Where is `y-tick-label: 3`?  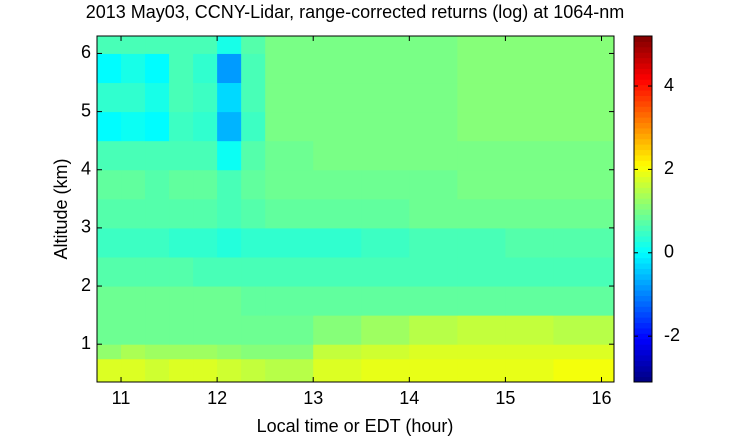 y-tick-label: 3 is located at coordinates (86, 227).